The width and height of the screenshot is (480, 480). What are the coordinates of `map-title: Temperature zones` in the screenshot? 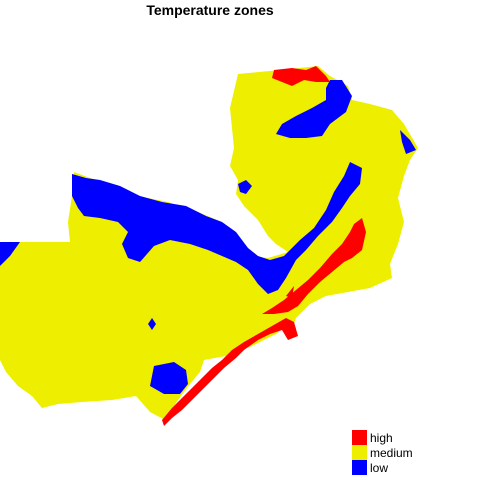 It's located at (210, 10).